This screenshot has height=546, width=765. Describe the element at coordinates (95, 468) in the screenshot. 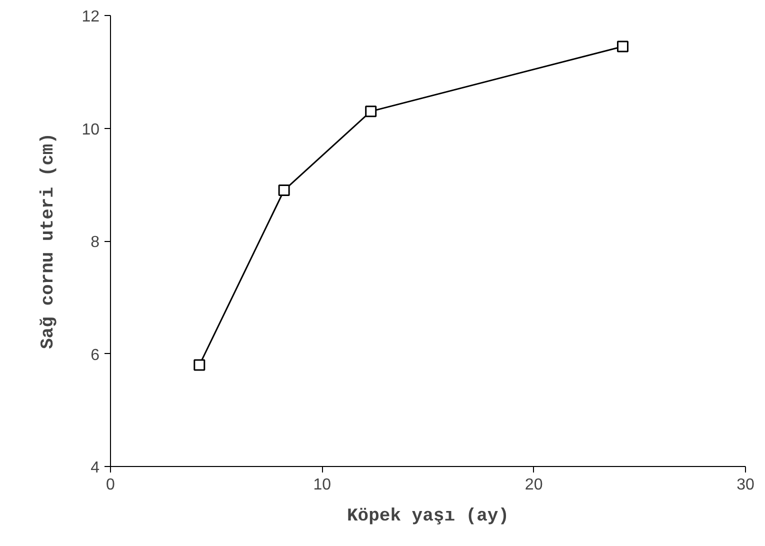

I see `y-tick-label: 4` at that location.